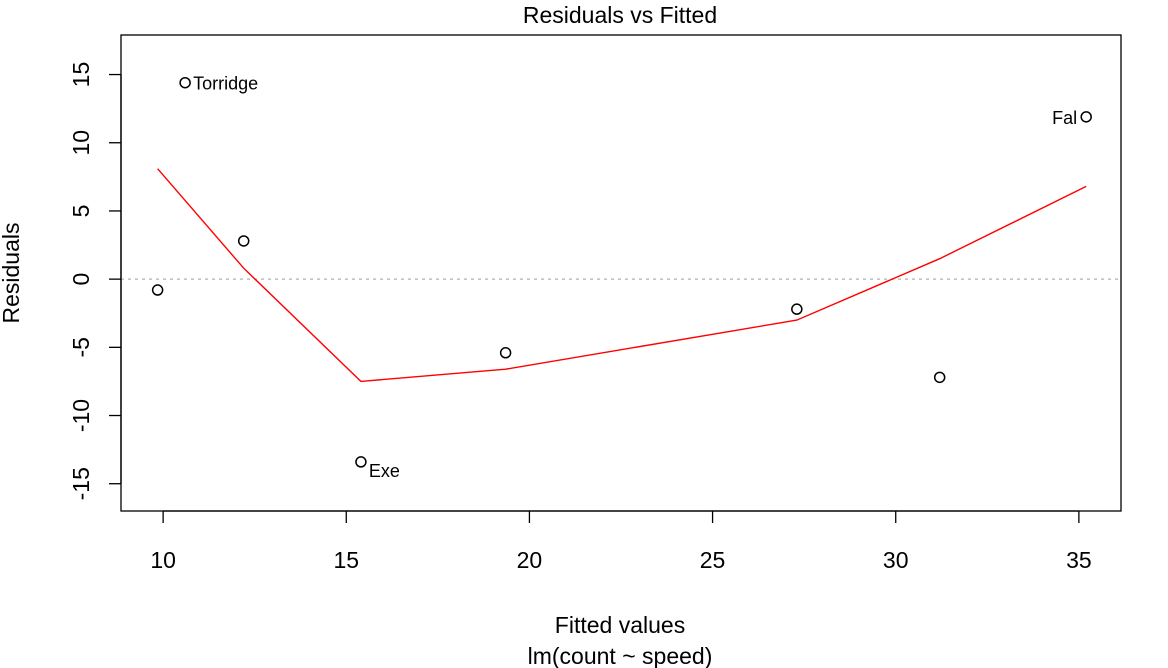  Describe the element at coordinates (384, 471) in the screenshot. I see `point-label: Exe` at that location.